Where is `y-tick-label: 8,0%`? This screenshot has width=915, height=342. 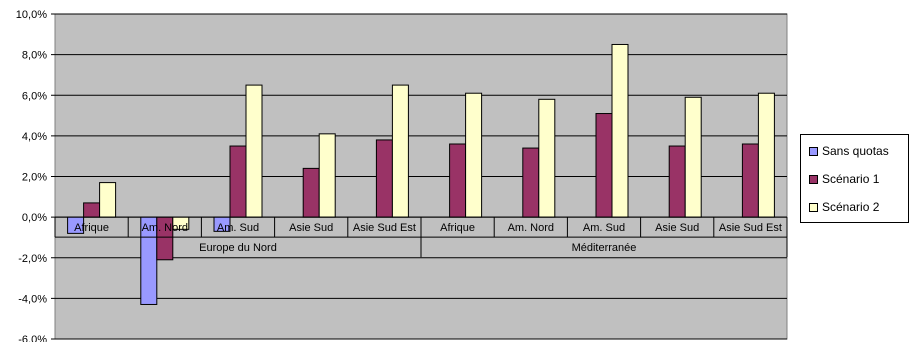
y-tick-label: 8,0% is located at coordinates (34, 56).